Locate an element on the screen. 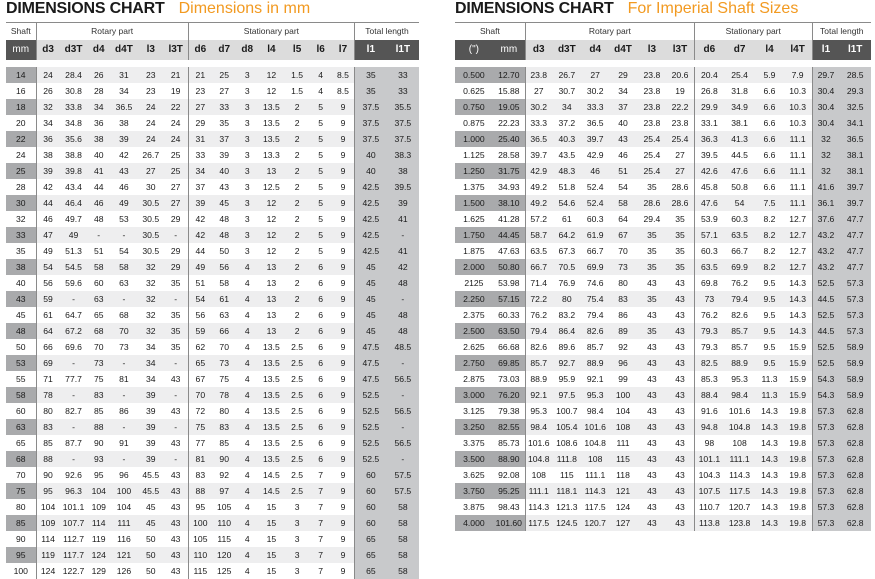  column-header-symbol: d is located at coordinates (592, 49).